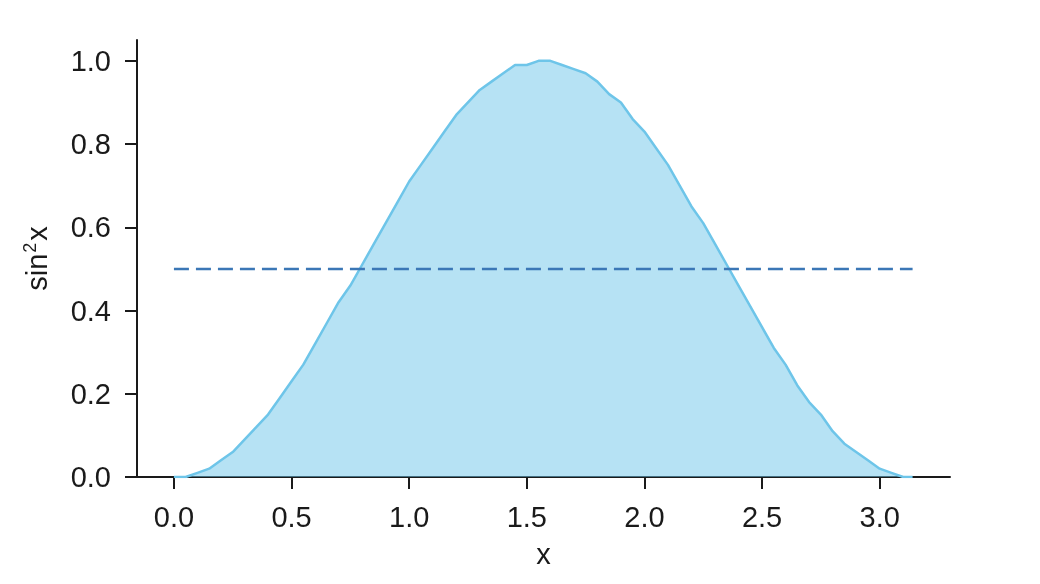 The height and width of the screenshot is (584, 1040). What do you see at coordinates (762, 516) in the screenshot?
I see `x-tick-label: 2.5` at bounding box center [762, 516].